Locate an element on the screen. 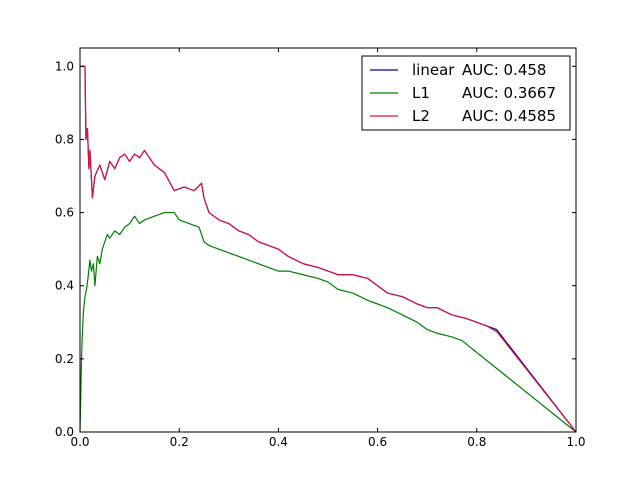  x-tick-label: 0.4 is located at coordinates (278, 442).